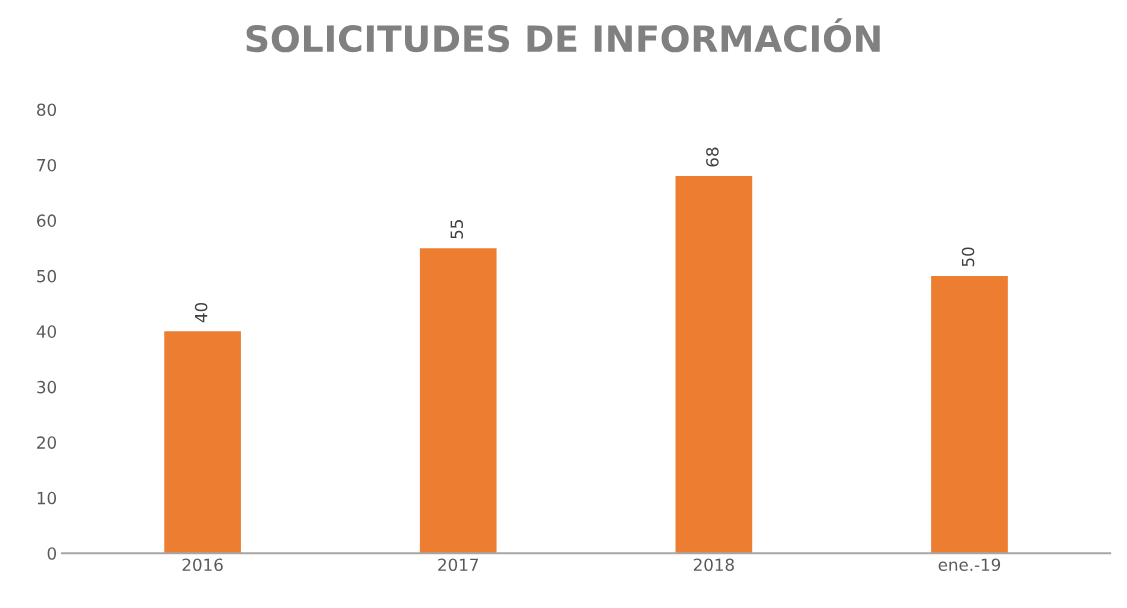 The width and height of the screenshot is (1127, 608). I want to click on y-tick-label: 40, so click(46, 331).